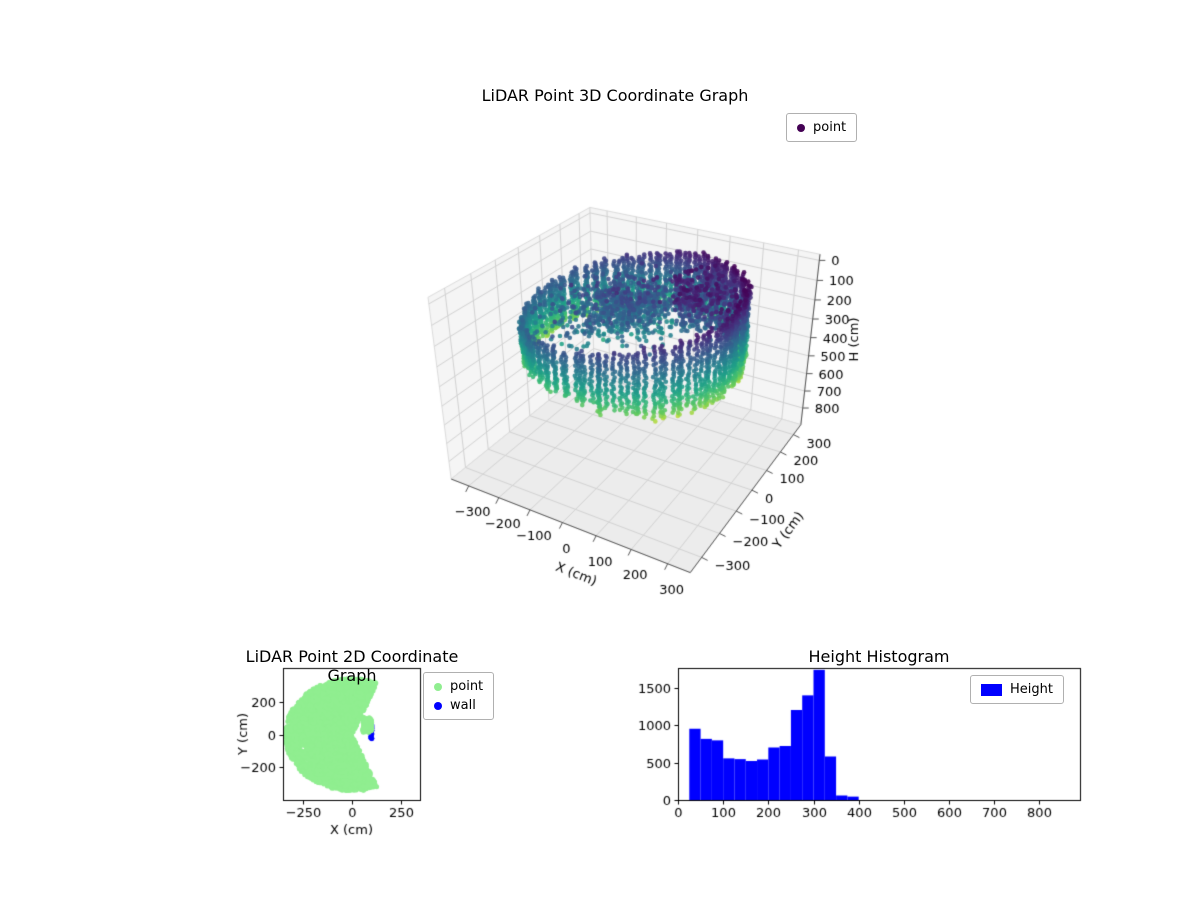  I want to click on plot2d-title: LiDAR Point 2D Coordinate Graph, so click(352, 666).